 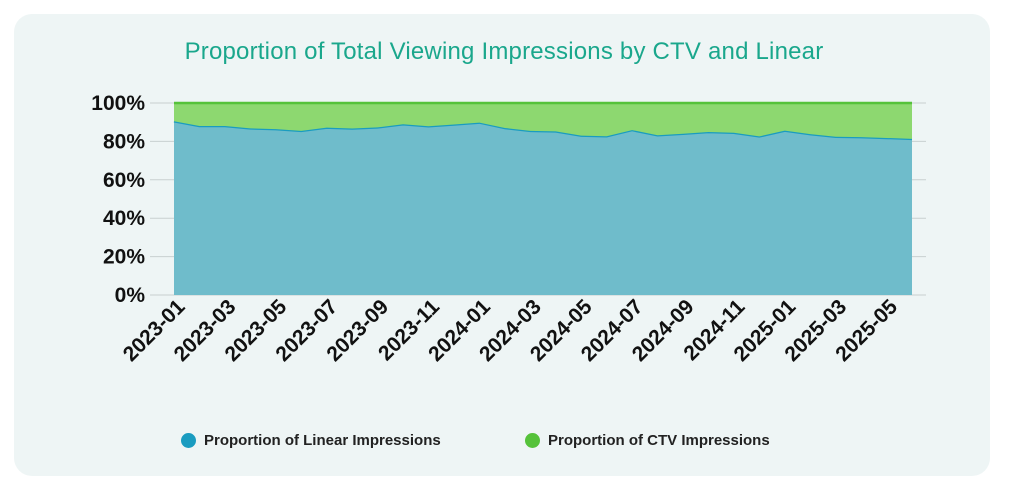 I want to click on legend-item-linear: Proportion of Linear Impressions, so click(x=311, y=440).